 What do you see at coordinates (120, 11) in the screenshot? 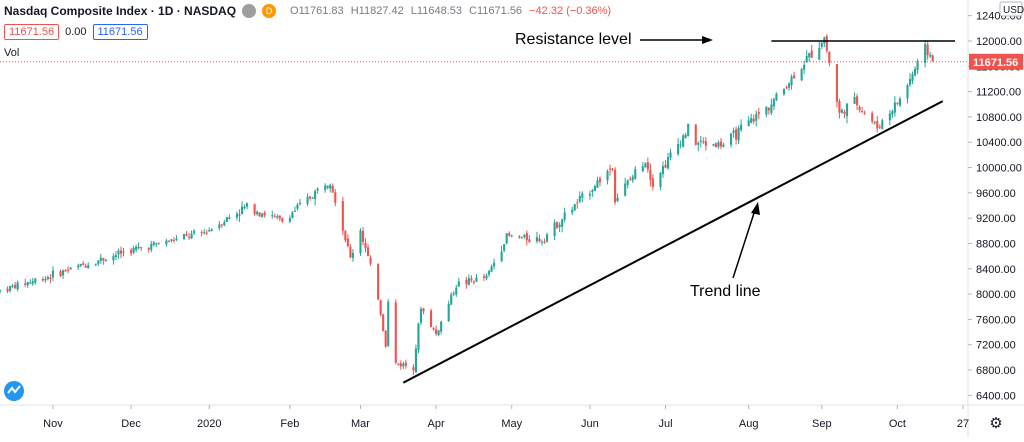
I see `symbol-title: Nasdaq Composite Index · 1D · NASDAQ` at bounding box center [120, 11].